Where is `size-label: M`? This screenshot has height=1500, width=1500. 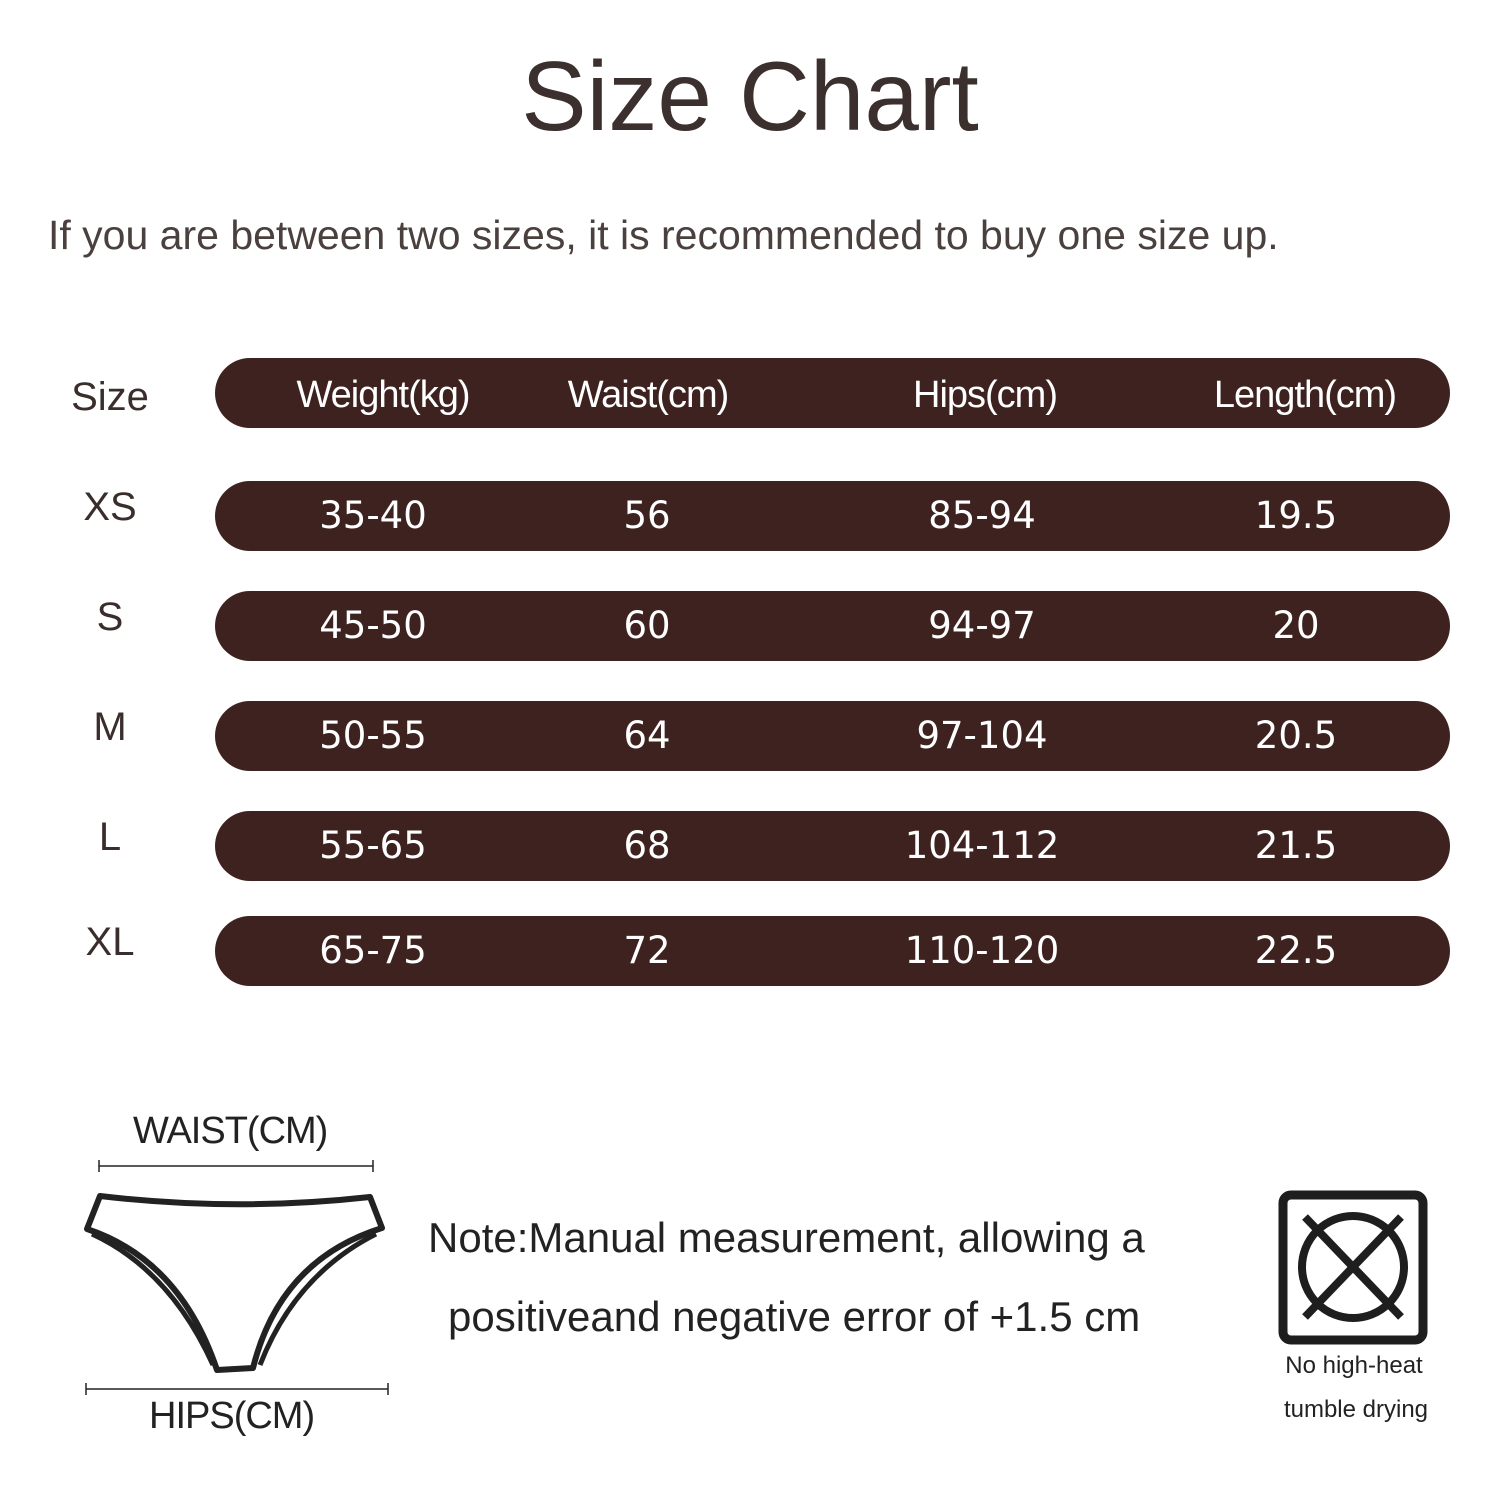 size-label: M is located at coordinates (110, 727).